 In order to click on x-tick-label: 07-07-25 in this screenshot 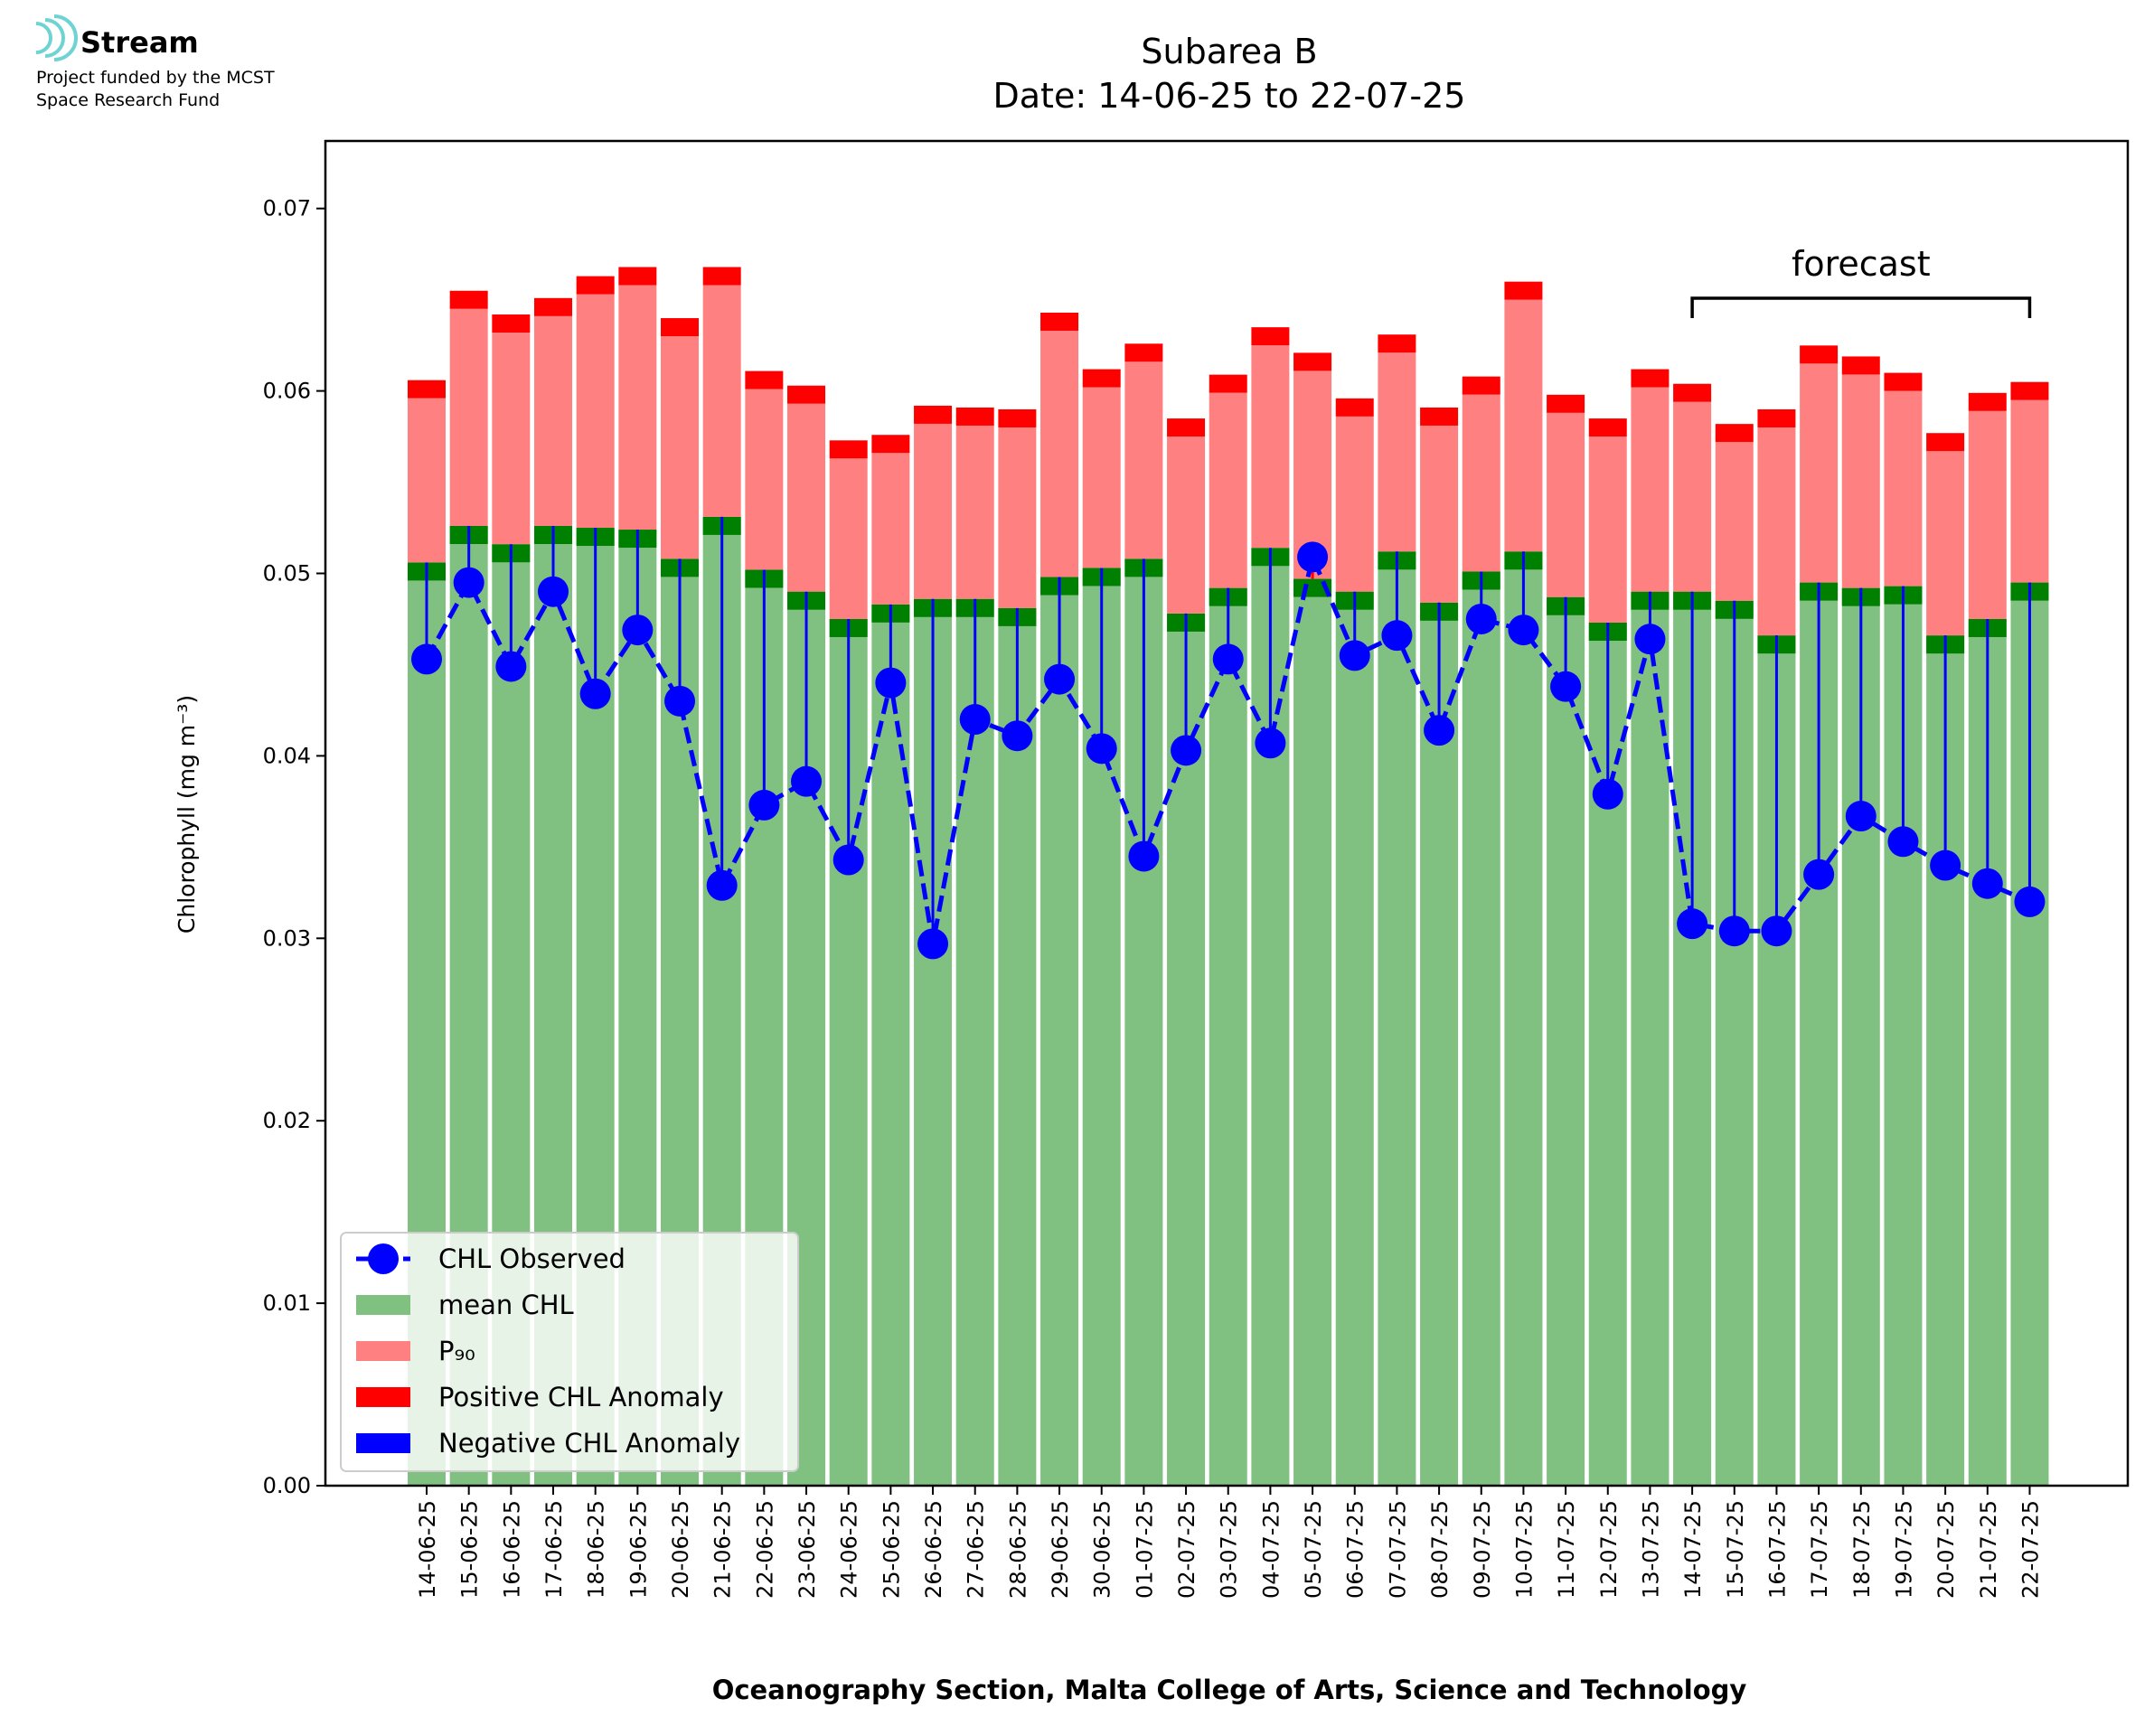, I will do `click(1397, 1550)`.